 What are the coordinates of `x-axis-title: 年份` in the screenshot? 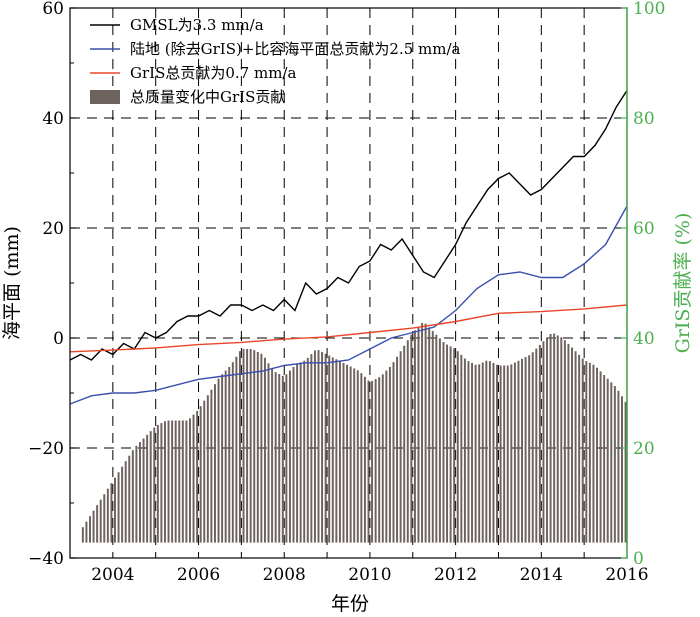 It's located at (350, 604).